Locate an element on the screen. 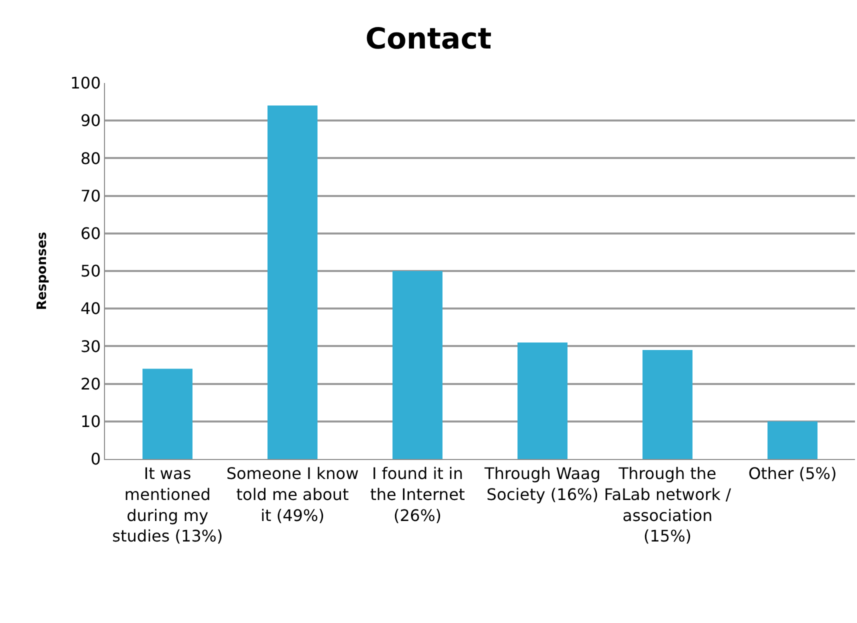 This screenshot has width=857, height=623. x-tick-label: I found it in the Internet (26%) is located at coordinates (417, 494).